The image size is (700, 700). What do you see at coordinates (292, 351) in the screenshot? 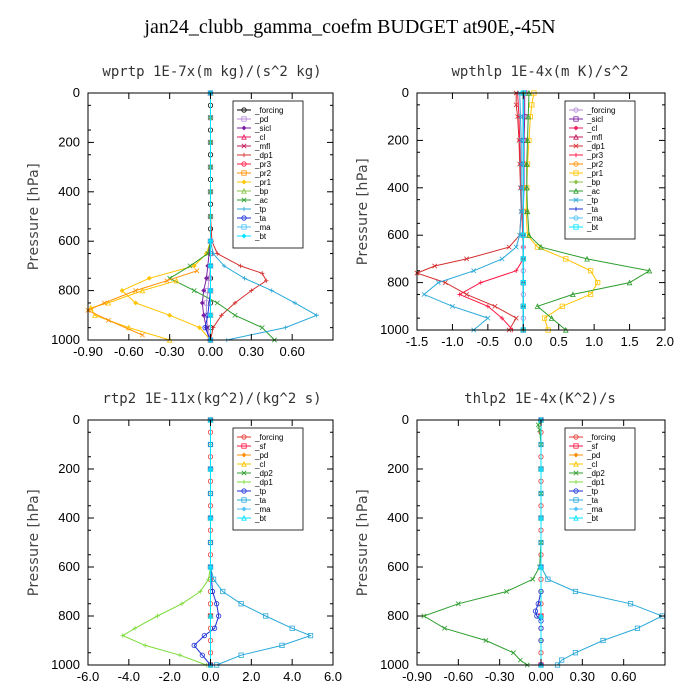
I see `x-tick-label: 0.60` at bounding box center [292, 351].